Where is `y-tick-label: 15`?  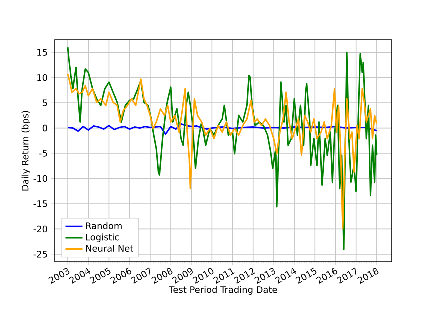
y-tick-label: 15 is located at coordinates (43, 52).